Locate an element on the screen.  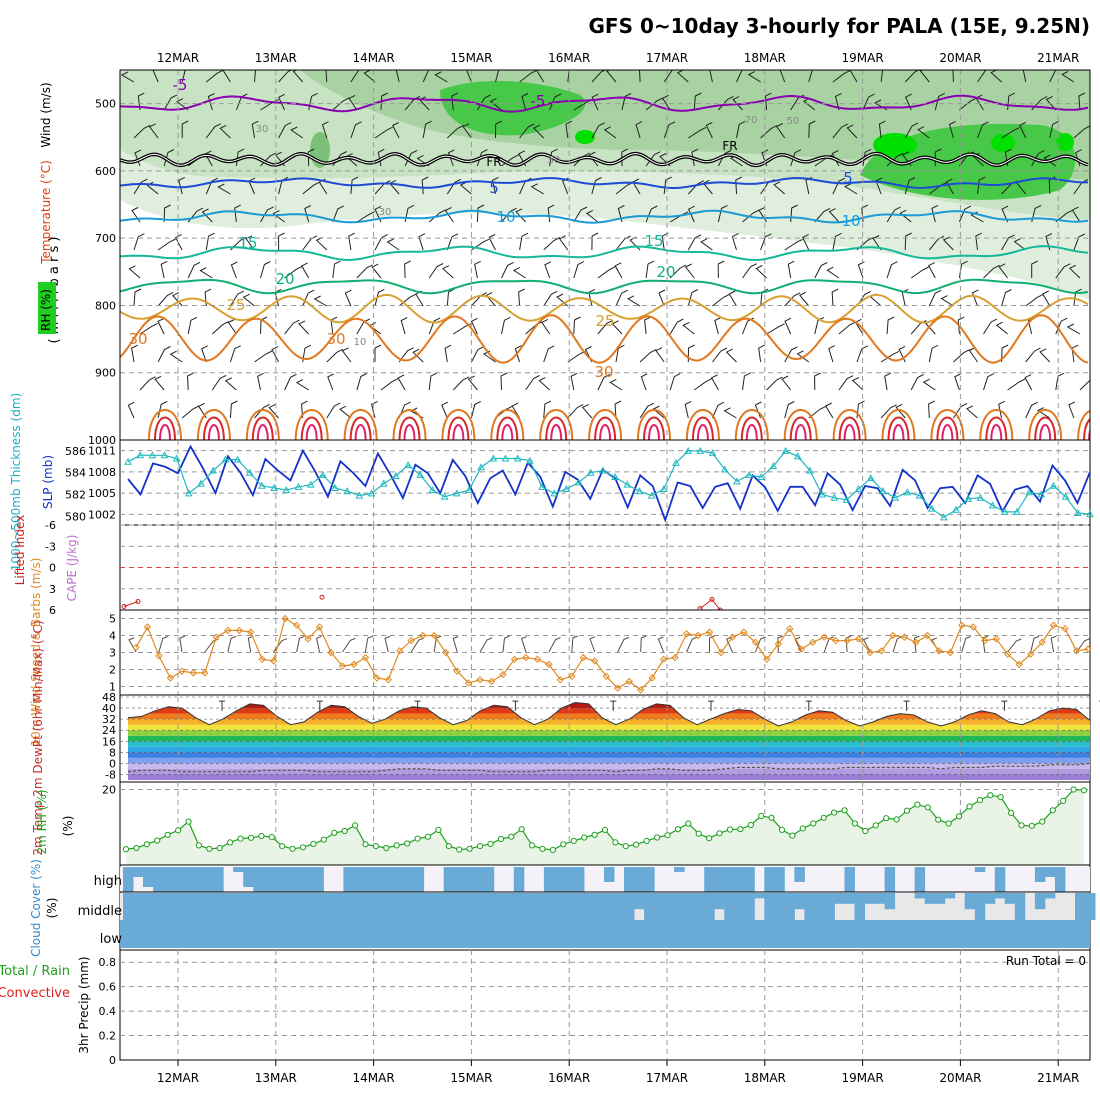
temperature-contour-label: 25 is located at coordinates (604, 321).